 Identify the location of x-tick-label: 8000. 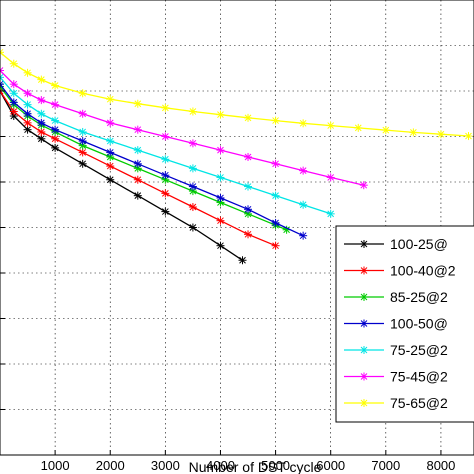
(440, 465).